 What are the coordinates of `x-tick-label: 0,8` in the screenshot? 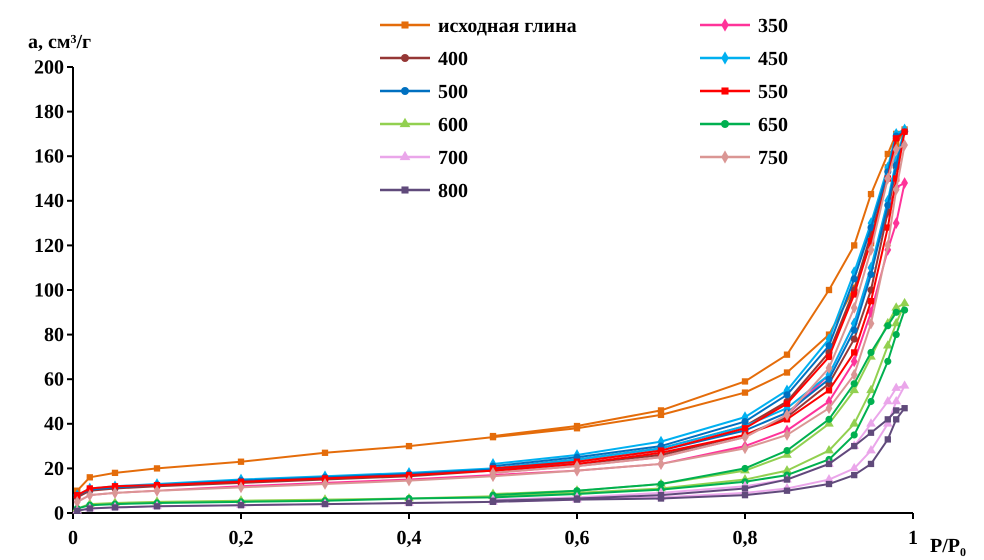 It's located at (745, 538).